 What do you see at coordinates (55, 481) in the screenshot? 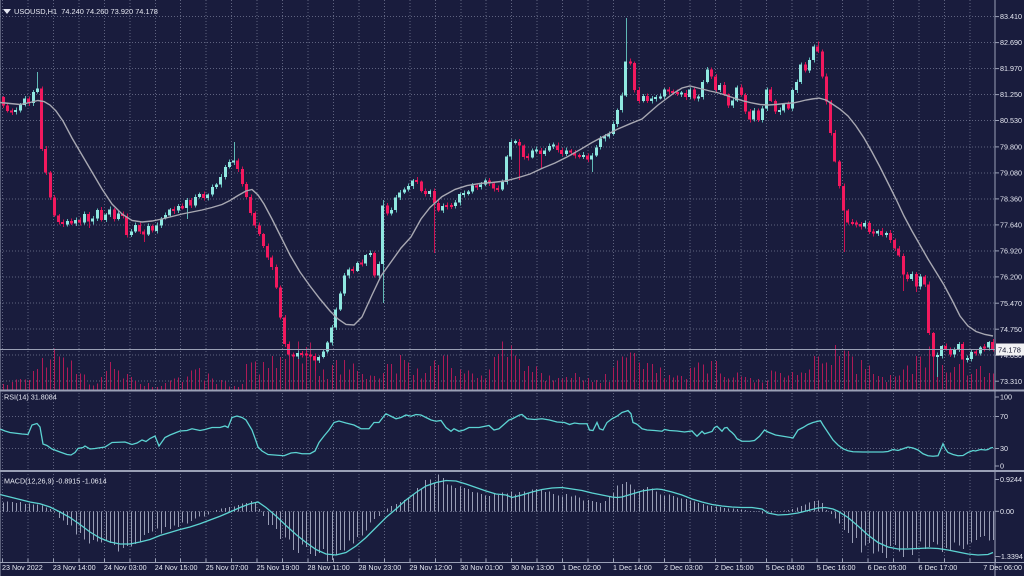
I see `svg-text: MACD(12,26,9) -0.8915 -1.0614` at bounding box center [55, 481].